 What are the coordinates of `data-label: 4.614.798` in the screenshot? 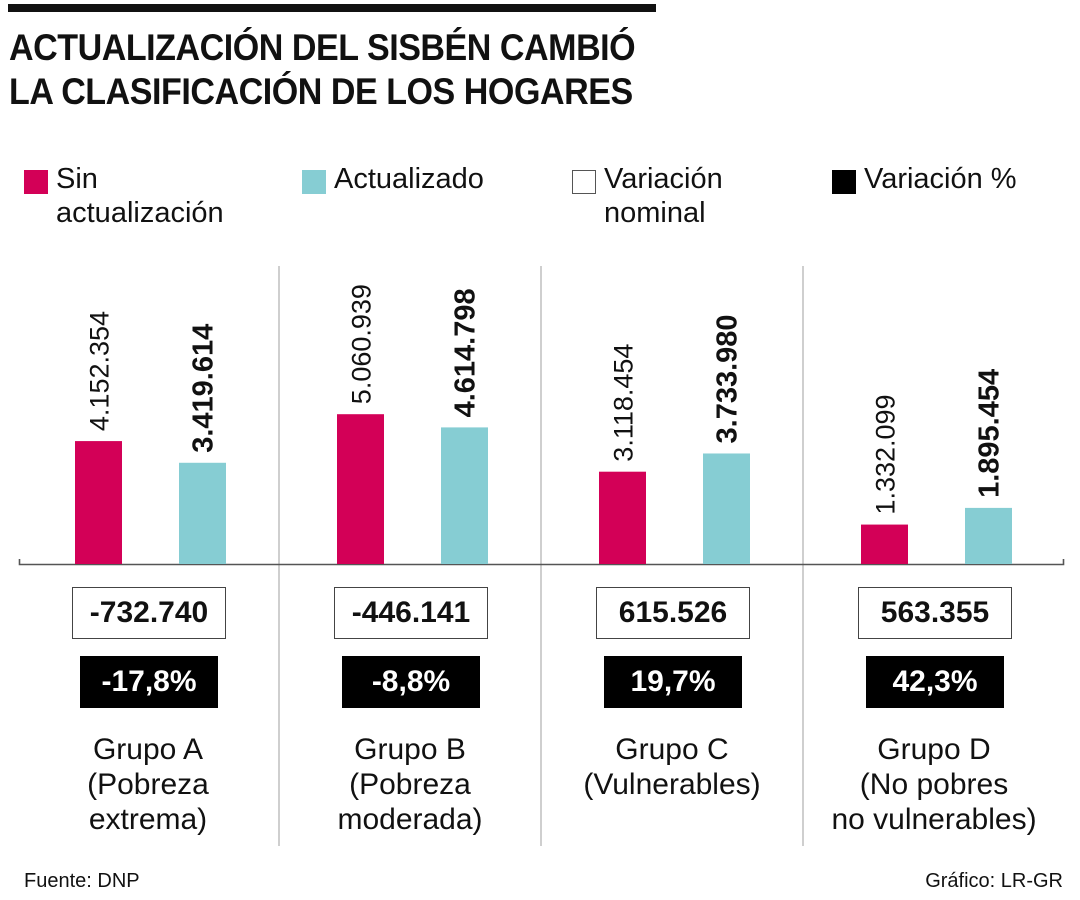 It's located at (466, 352).